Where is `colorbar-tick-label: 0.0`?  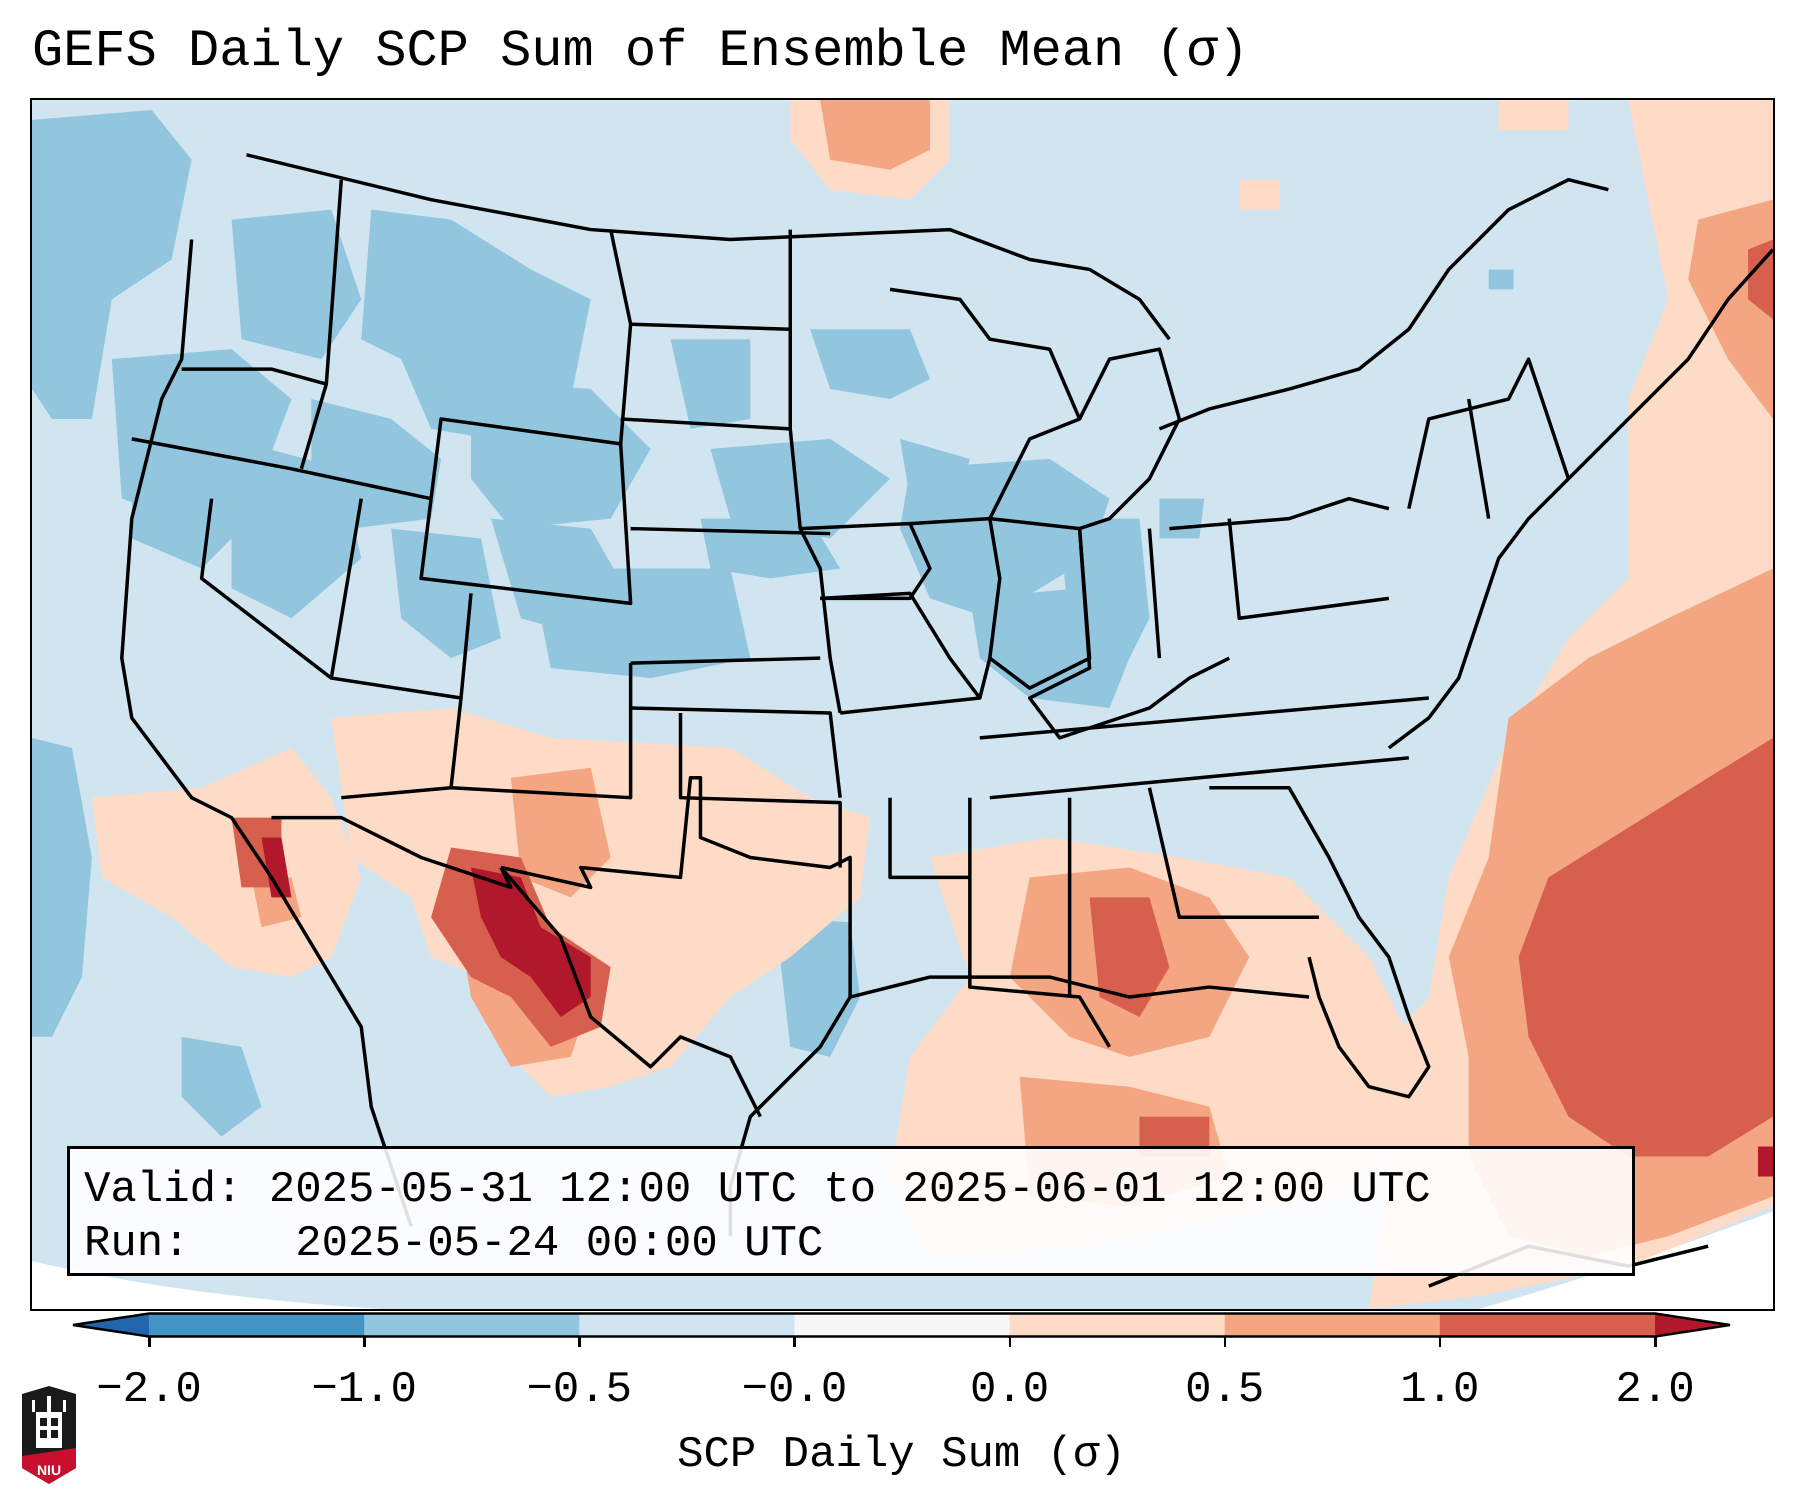 colorbar-tick-label: 0.0 is located at coordinates (1009, 1390).